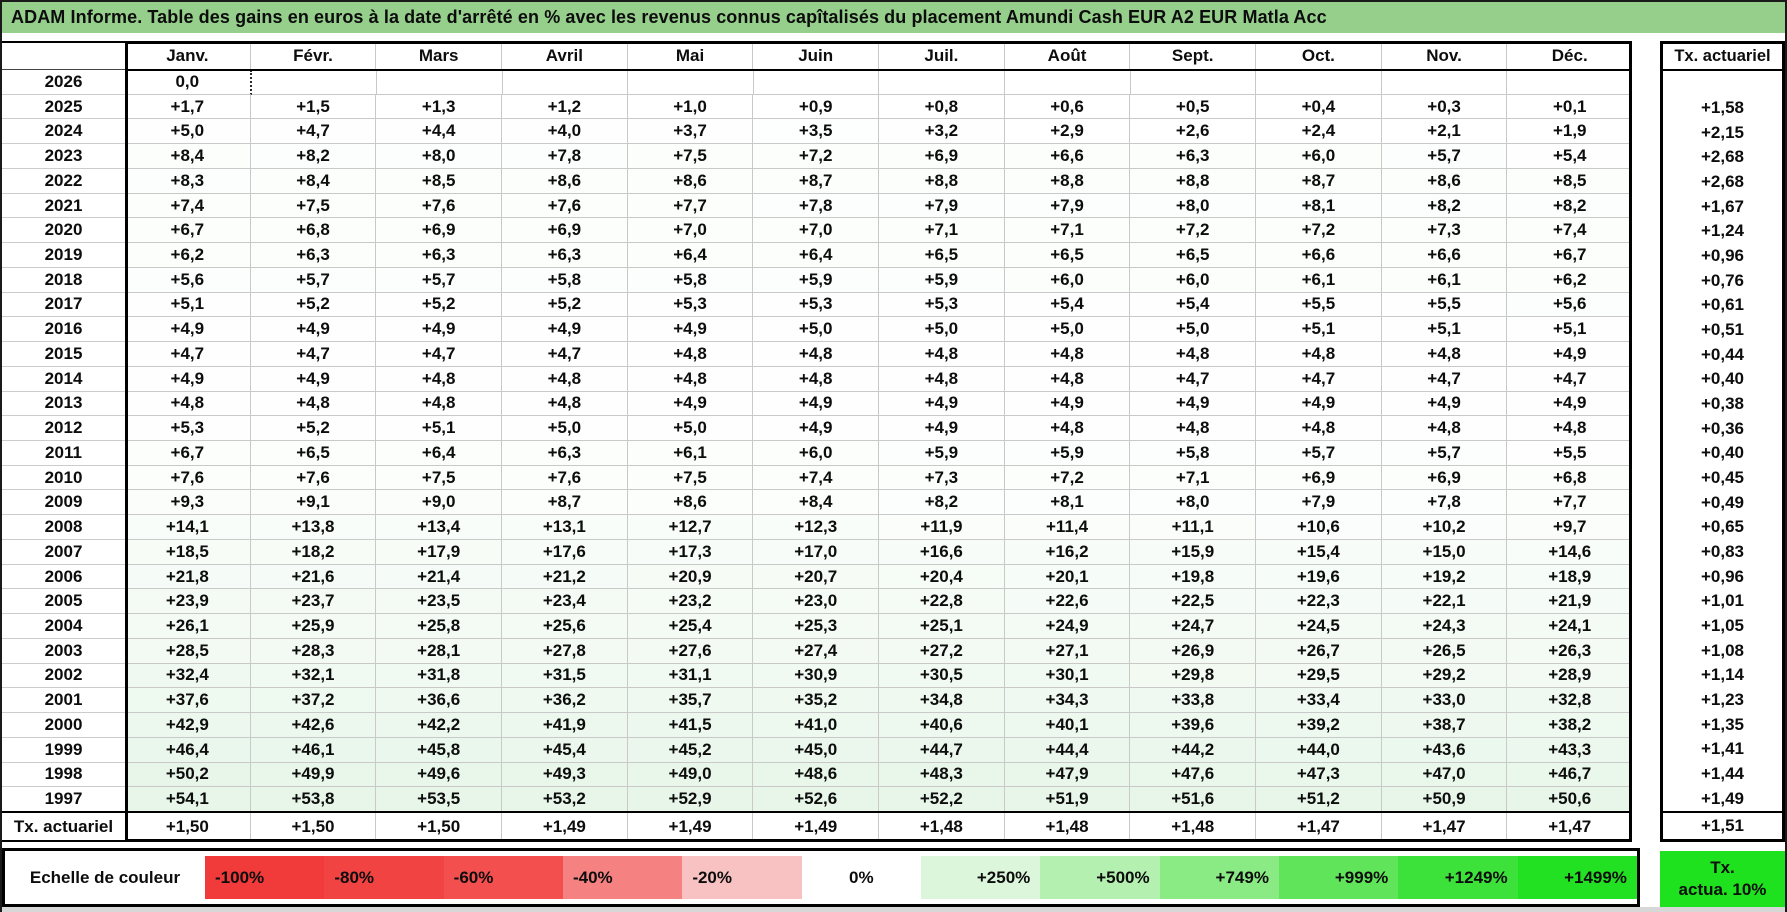 This screenshot has width=1787, height=912. I want to click on gain-cell: +41,9, so click(565, 725).